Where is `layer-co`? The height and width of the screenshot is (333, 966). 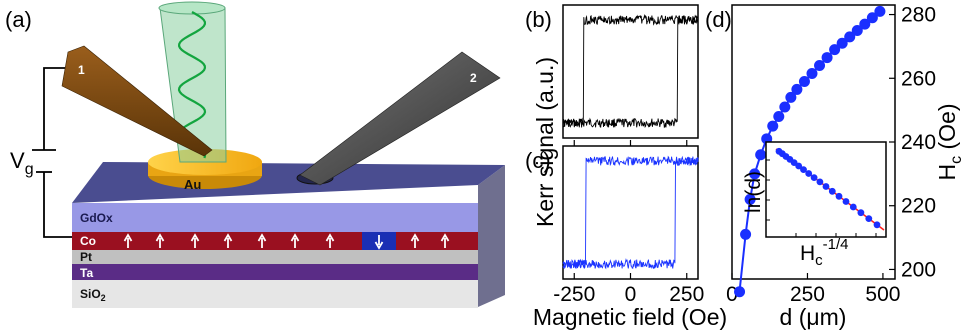 layer-co is located at coordinates (275, 241).